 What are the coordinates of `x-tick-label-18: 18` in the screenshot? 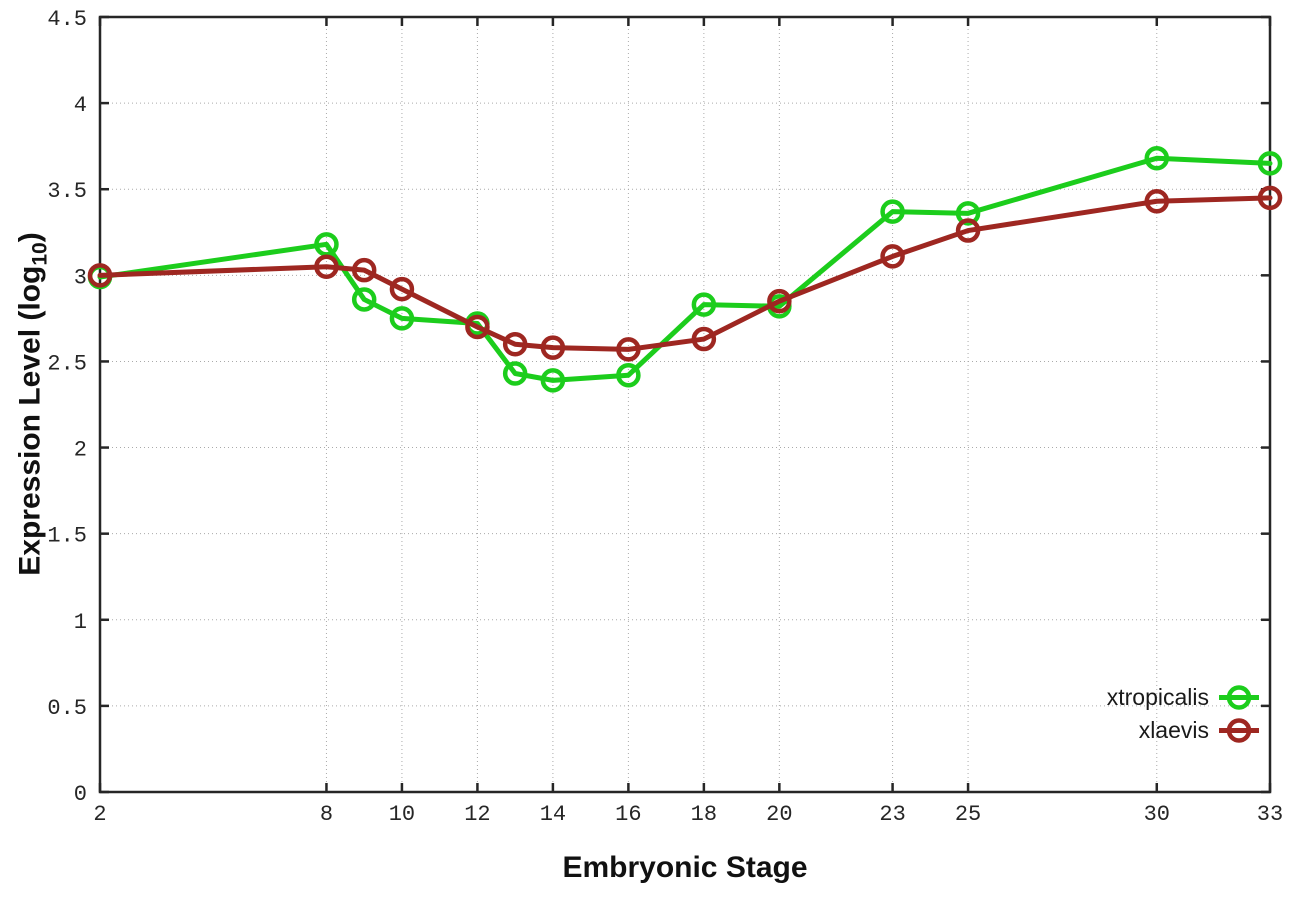 It's located at (704, 814).